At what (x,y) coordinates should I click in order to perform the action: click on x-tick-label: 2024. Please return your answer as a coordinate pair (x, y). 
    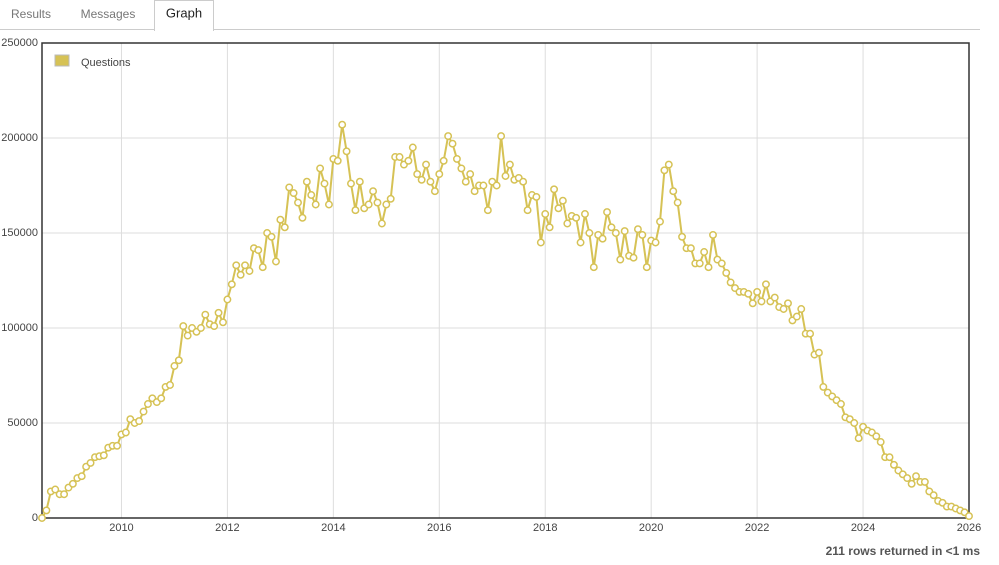
    Looking at the image, I should click on (863, 528).